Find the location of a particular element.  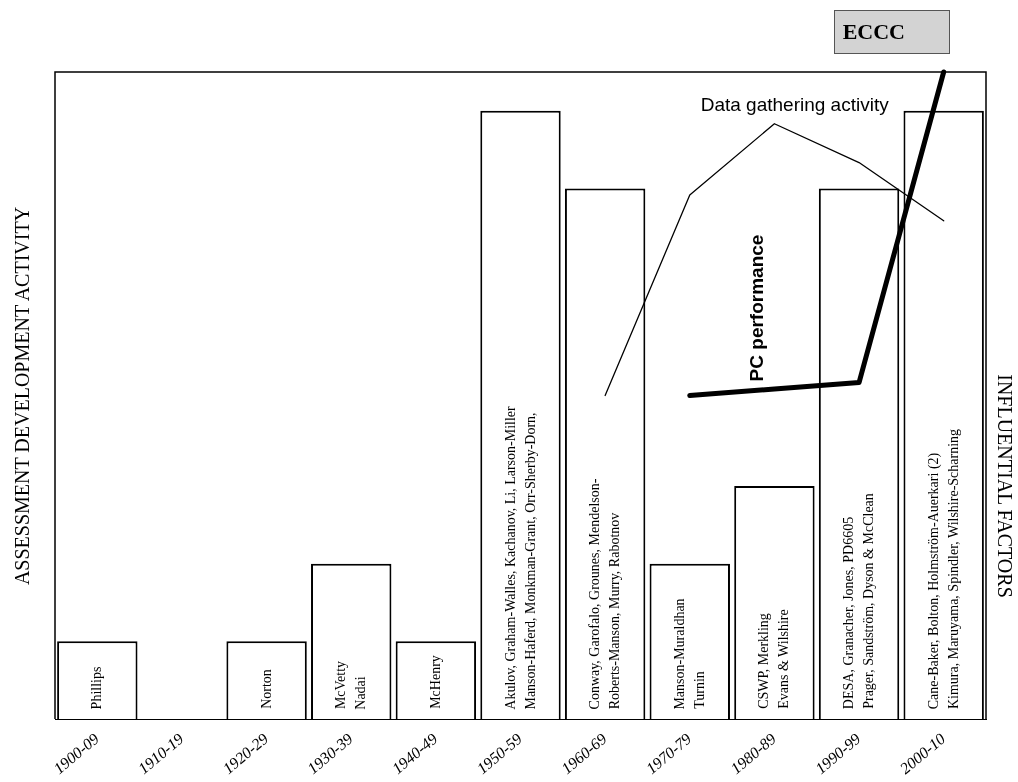

annotation: Norton is located at coordinates (266, 689).